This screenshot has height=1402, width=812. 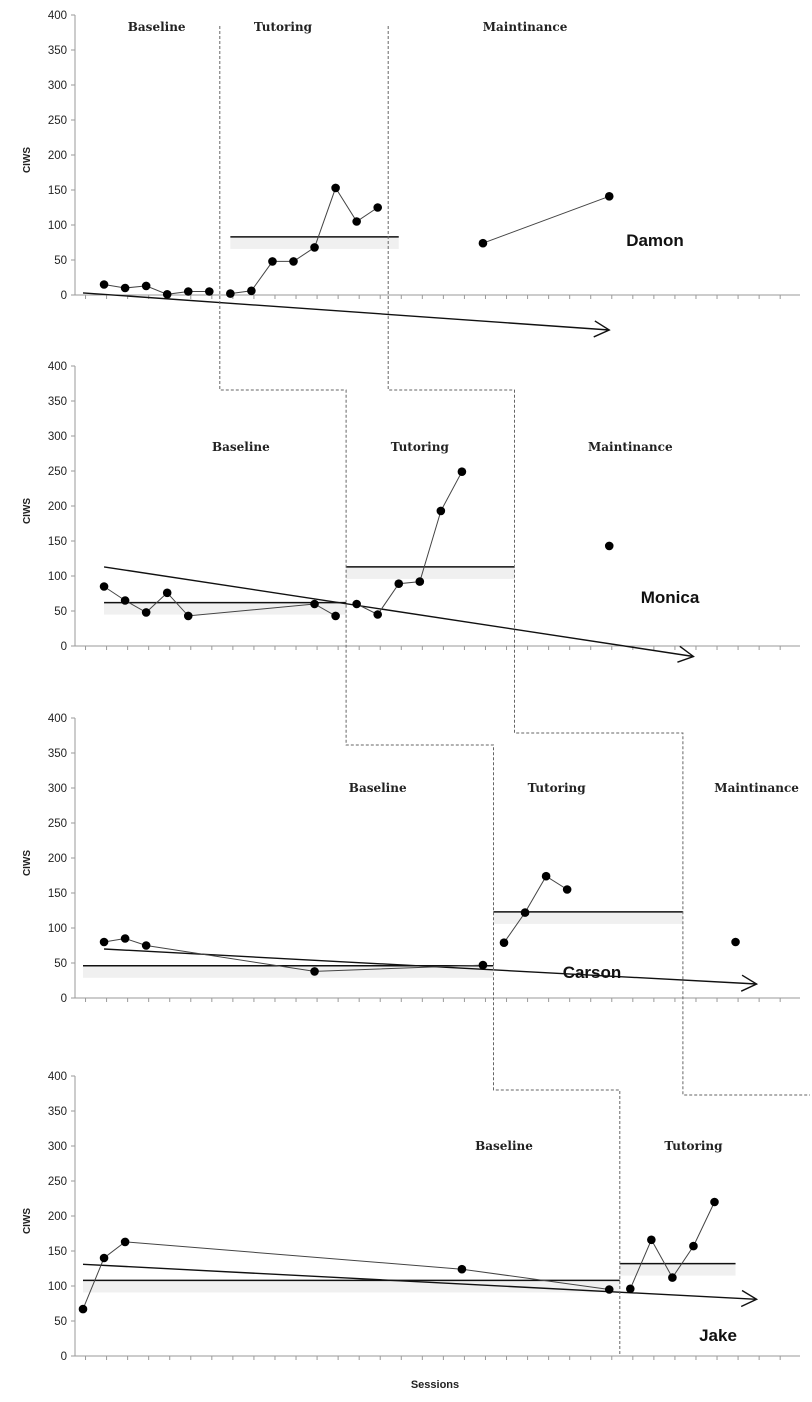 What do you see at coordinates (592, 972) in the screenshot?
I see `student-name: Carson` at bounding box center [592, 972].